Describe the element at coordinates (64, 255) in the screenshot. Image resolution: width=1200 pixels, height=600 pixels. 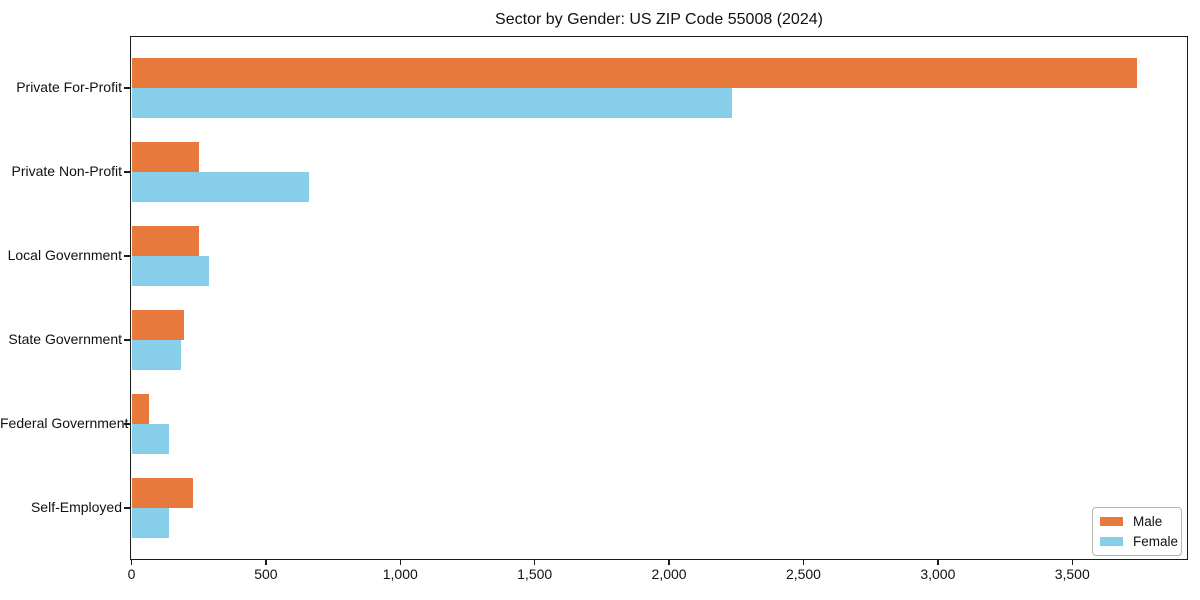
I see `y-tick-label-local-government: Local Government` at that location.